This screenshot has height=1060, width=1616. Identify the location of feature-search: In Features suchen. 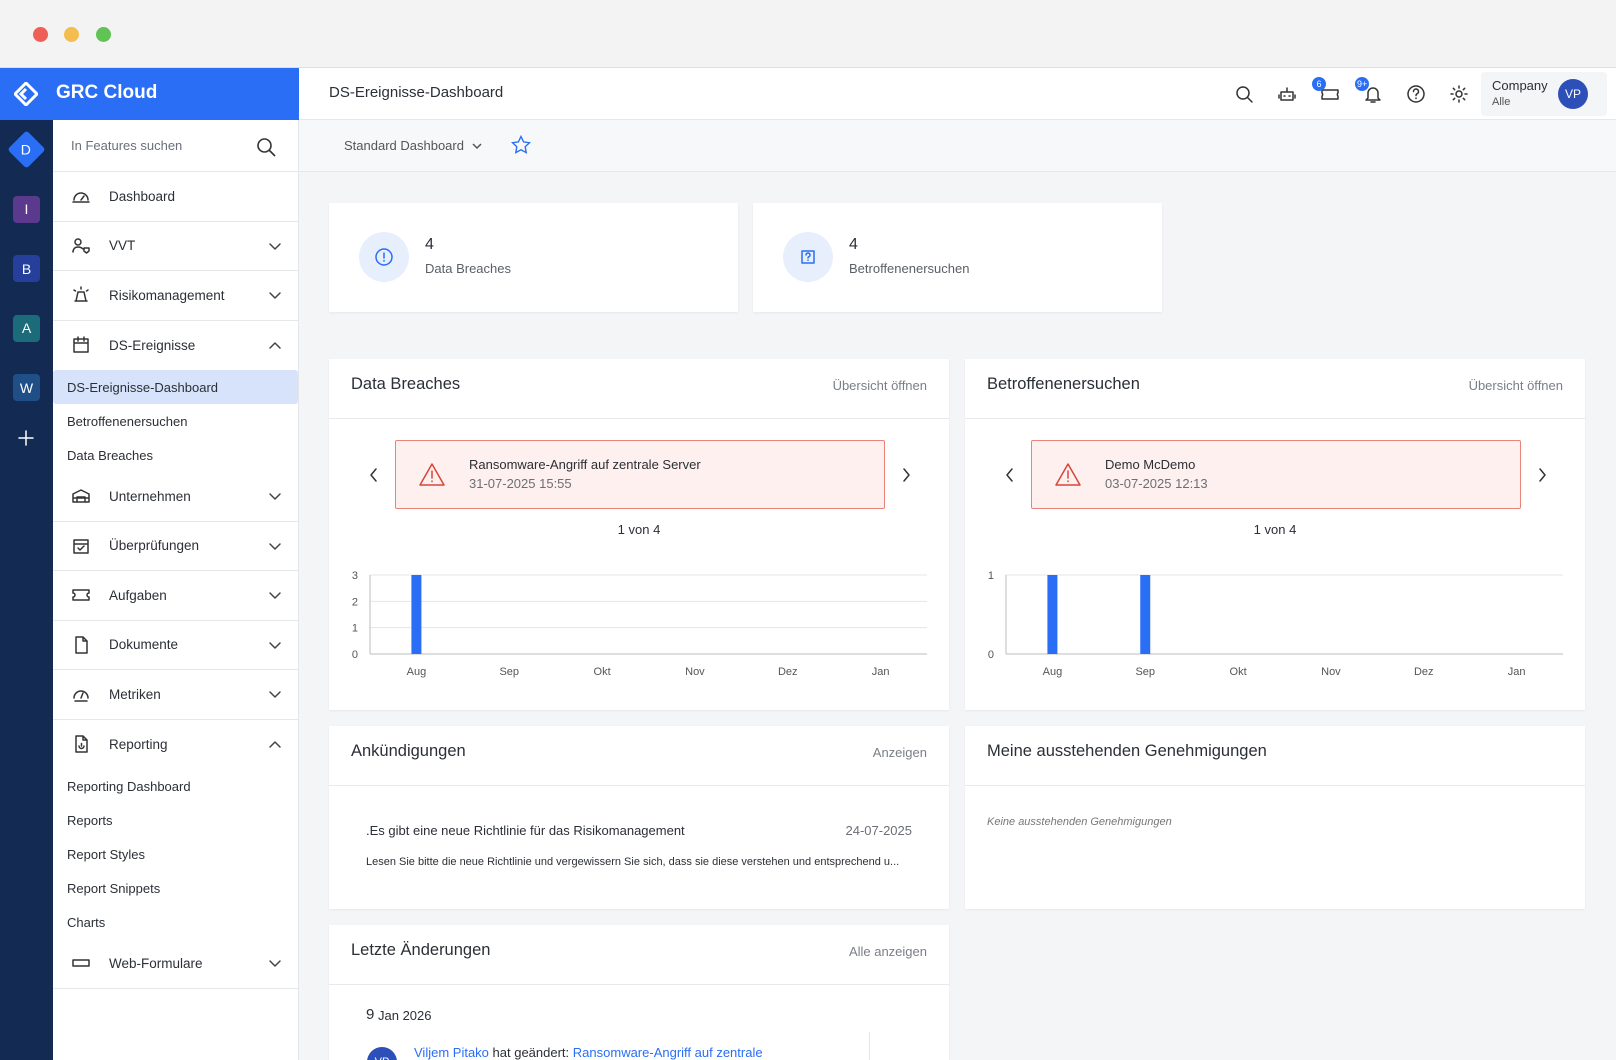
(175, 146).